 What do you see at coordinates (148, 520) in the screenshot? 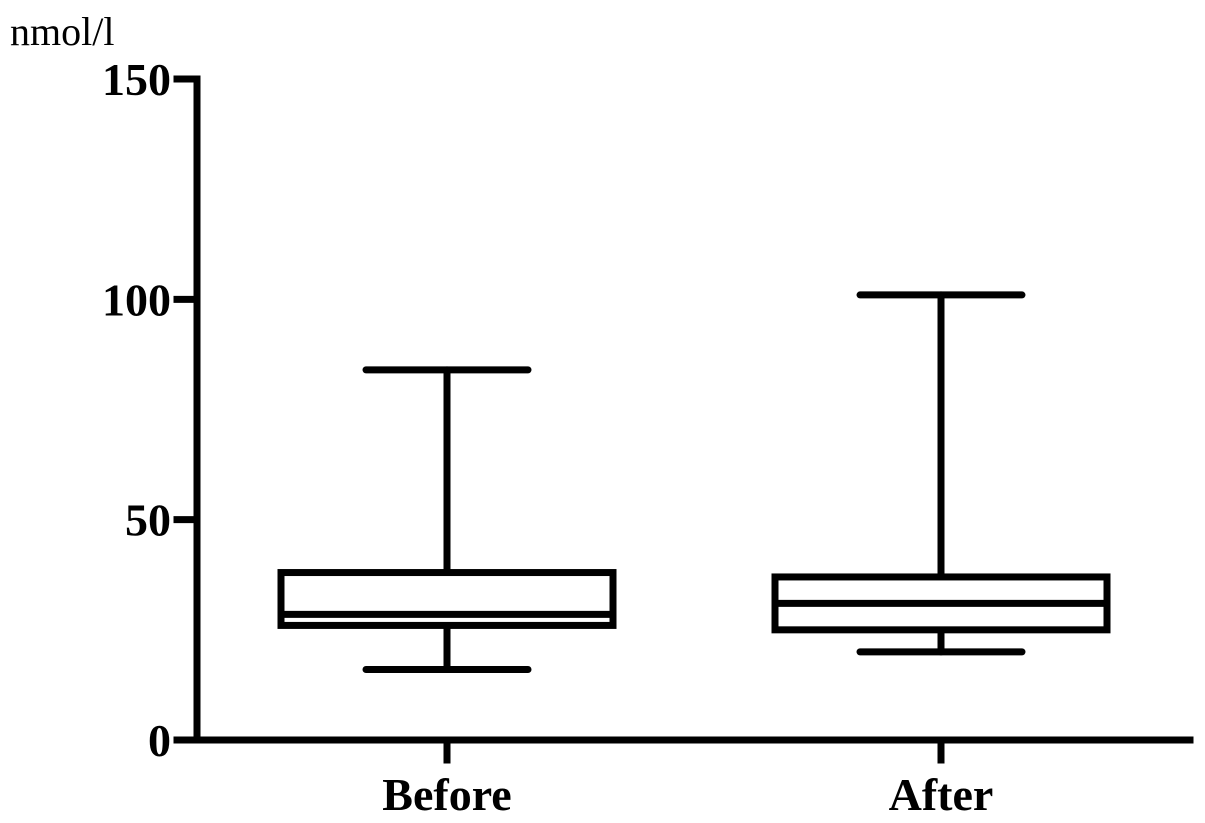
I see `y-tick-label: 50` at bounding box center [148, 520].